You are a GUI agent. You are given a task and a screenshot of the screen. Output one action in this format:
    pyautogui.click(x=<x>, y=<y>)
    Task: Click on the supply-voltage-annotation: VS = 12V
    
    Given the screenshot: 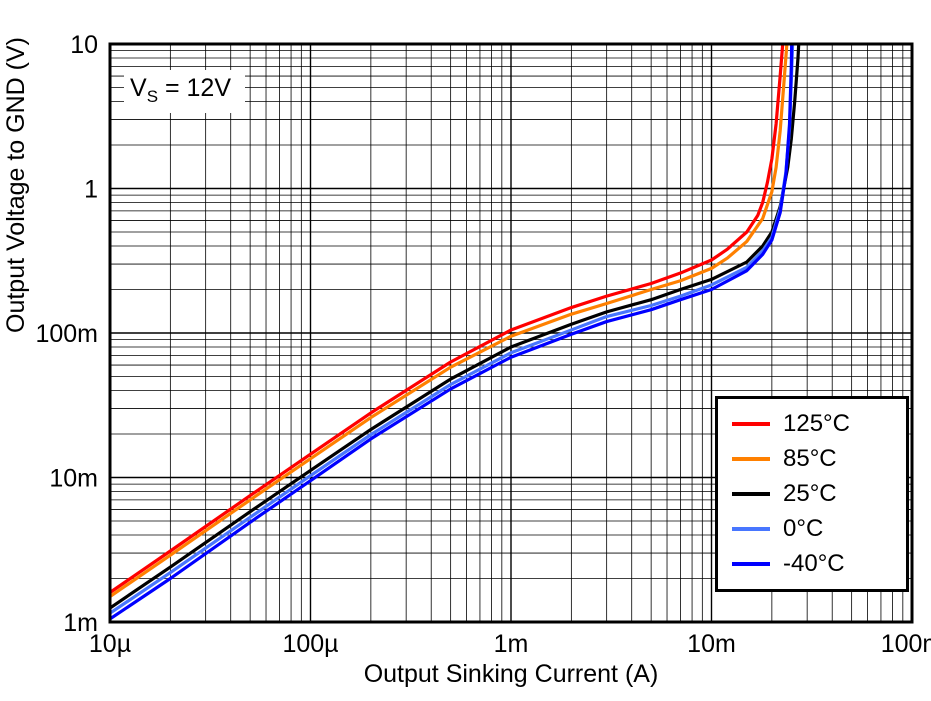 What is the action you would take?
    pyautogui.click(x=185, y=91)
    